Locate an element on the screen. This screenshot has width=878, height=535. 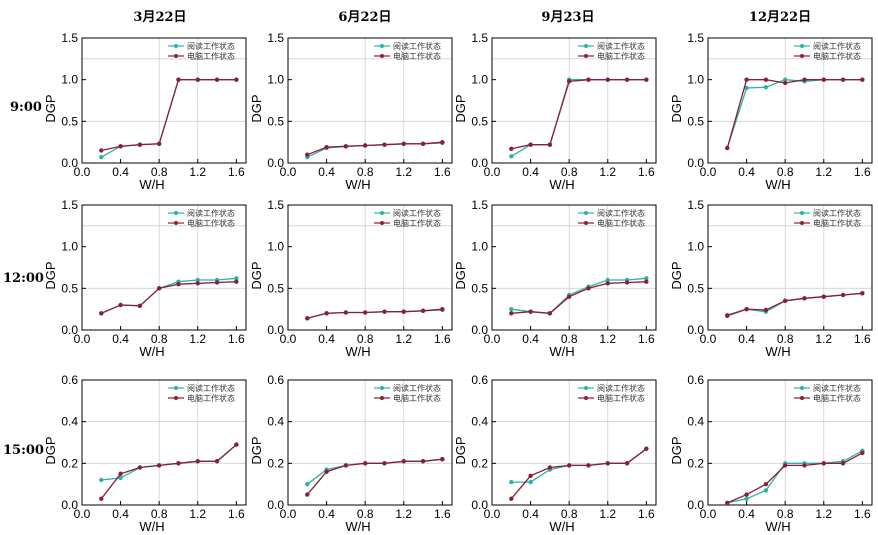
column-title: 3月22日 is located at coordinates (159, 17).